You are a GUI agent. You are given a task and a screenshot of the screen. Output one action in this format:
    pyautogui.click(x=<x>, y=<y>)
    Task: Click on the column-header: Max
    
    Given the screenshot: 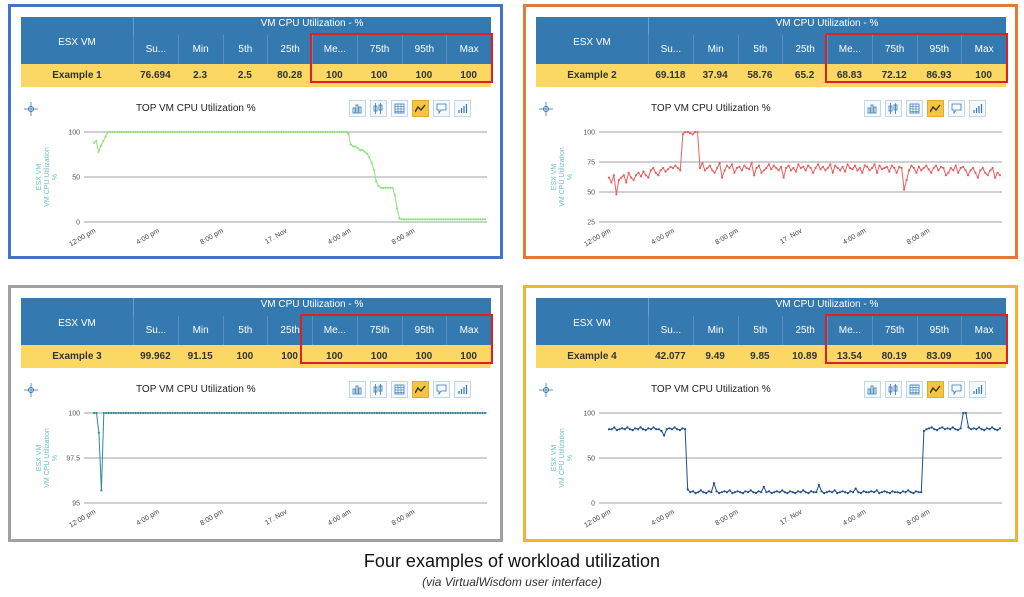 What is the action you would take?
    pyautogui.click(x=983, y=49)
    